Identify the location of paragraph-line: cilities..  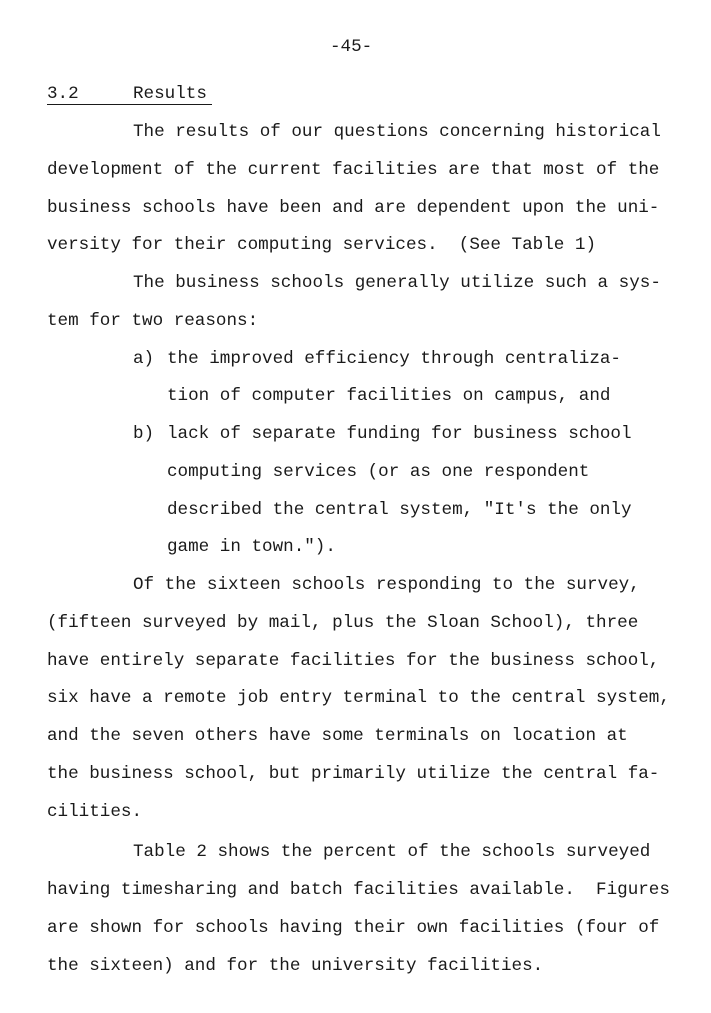
(95, 811).